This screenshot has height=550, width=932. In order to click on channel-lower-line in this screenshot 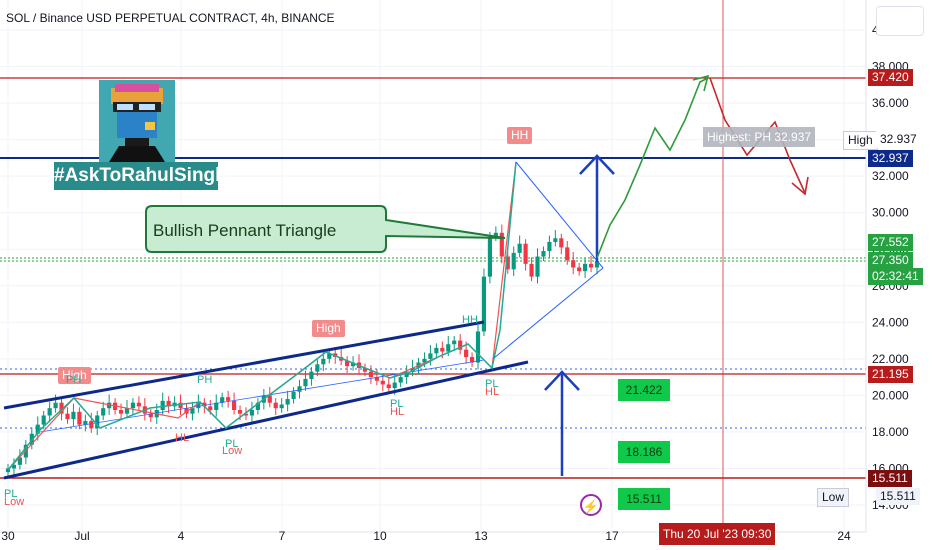, I will do `click(266, 420)`.